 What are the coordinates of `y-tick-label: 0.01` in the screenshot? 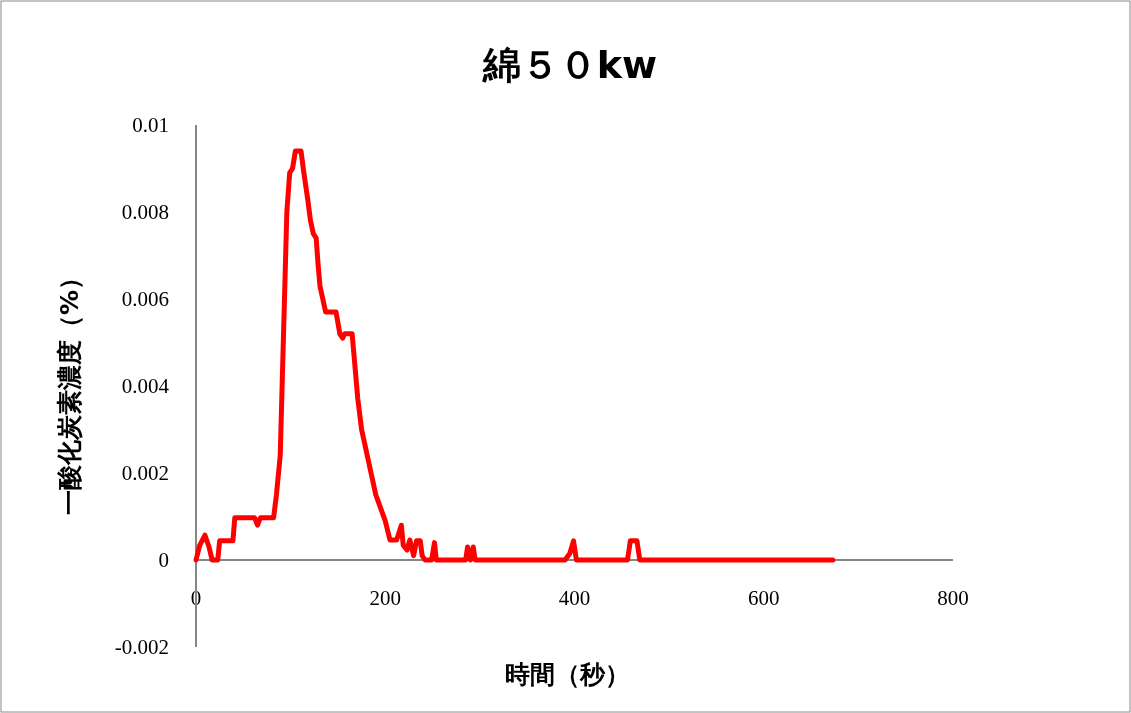 It's located at (150, 125).